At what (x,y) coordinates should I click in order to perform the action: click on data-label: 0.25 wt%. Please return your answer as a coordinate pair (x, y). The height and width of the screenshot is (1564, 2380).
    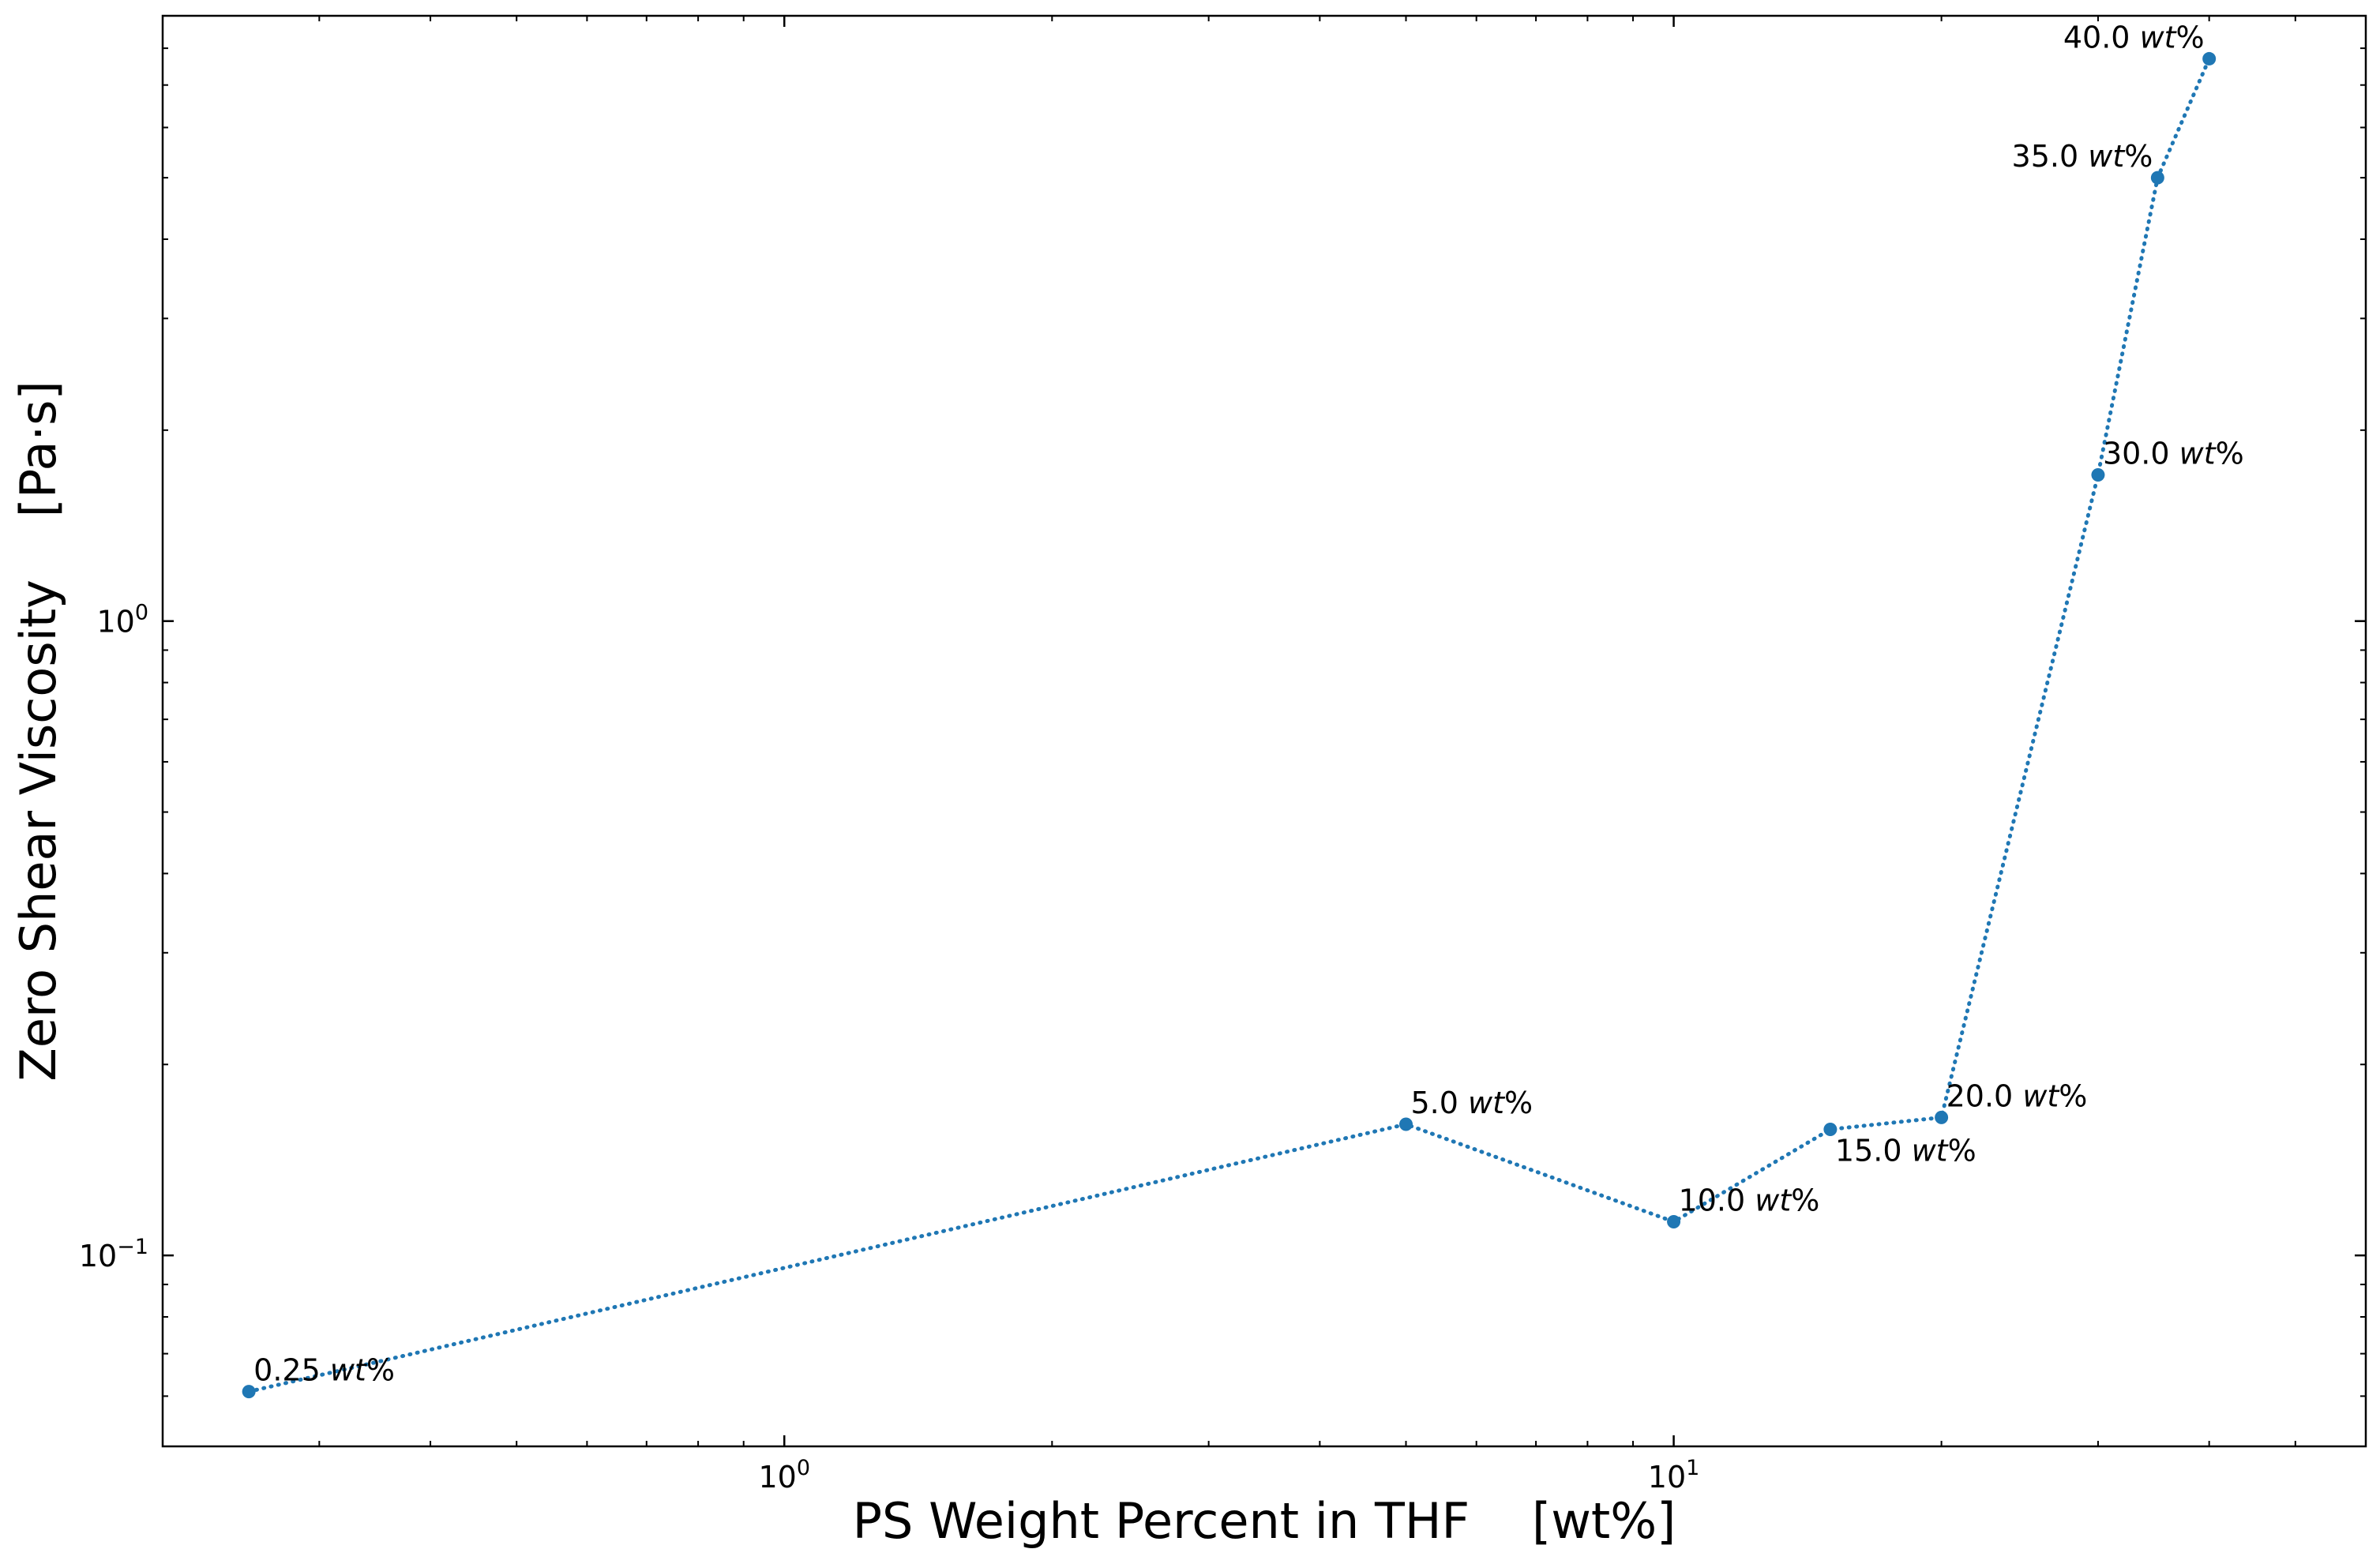
    Looking at the image, I should click on (324, 1370).